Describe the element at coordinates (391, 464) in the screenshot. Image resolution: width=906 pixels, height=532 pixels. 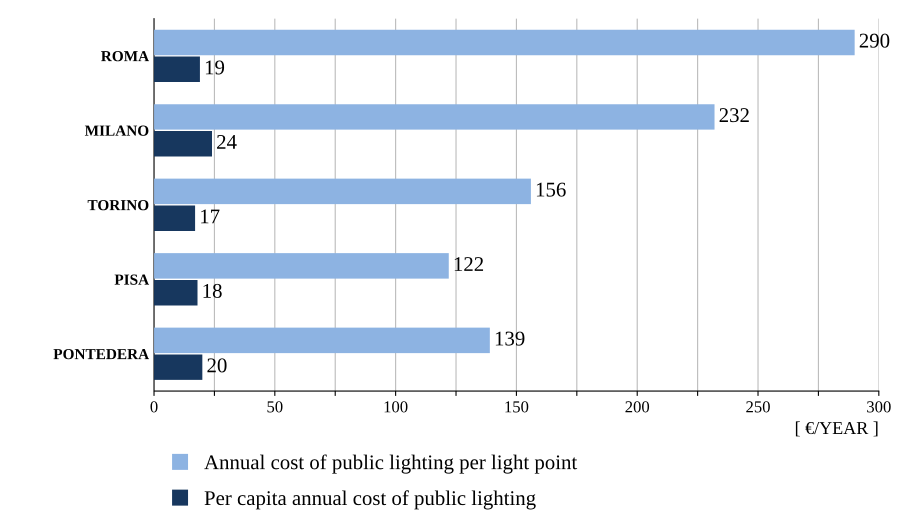
I see `legend-label: Annual cost of public lighting per light point` at that location.